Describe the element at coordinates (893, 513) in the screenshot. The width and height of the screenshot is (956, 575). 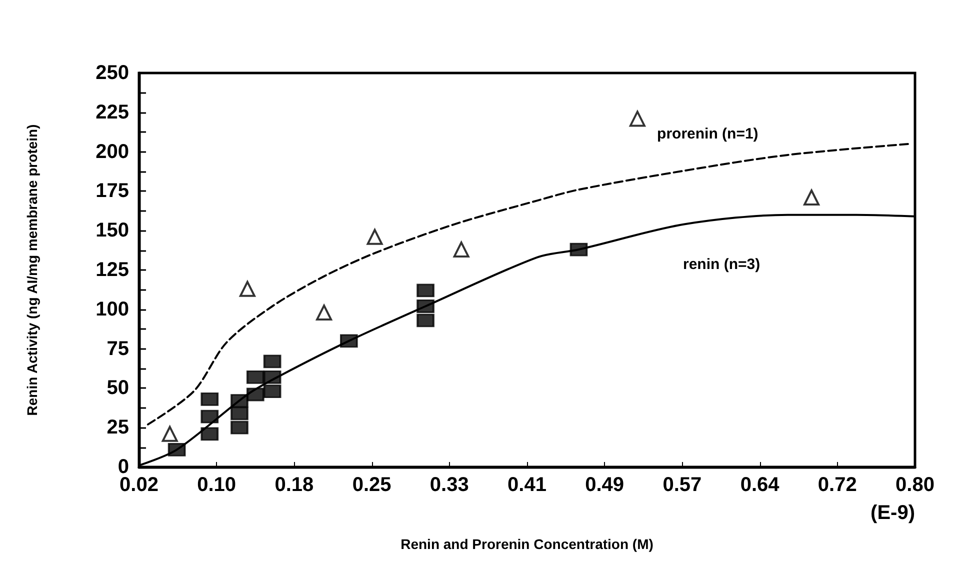
I see `text: (E-9)` at that location.